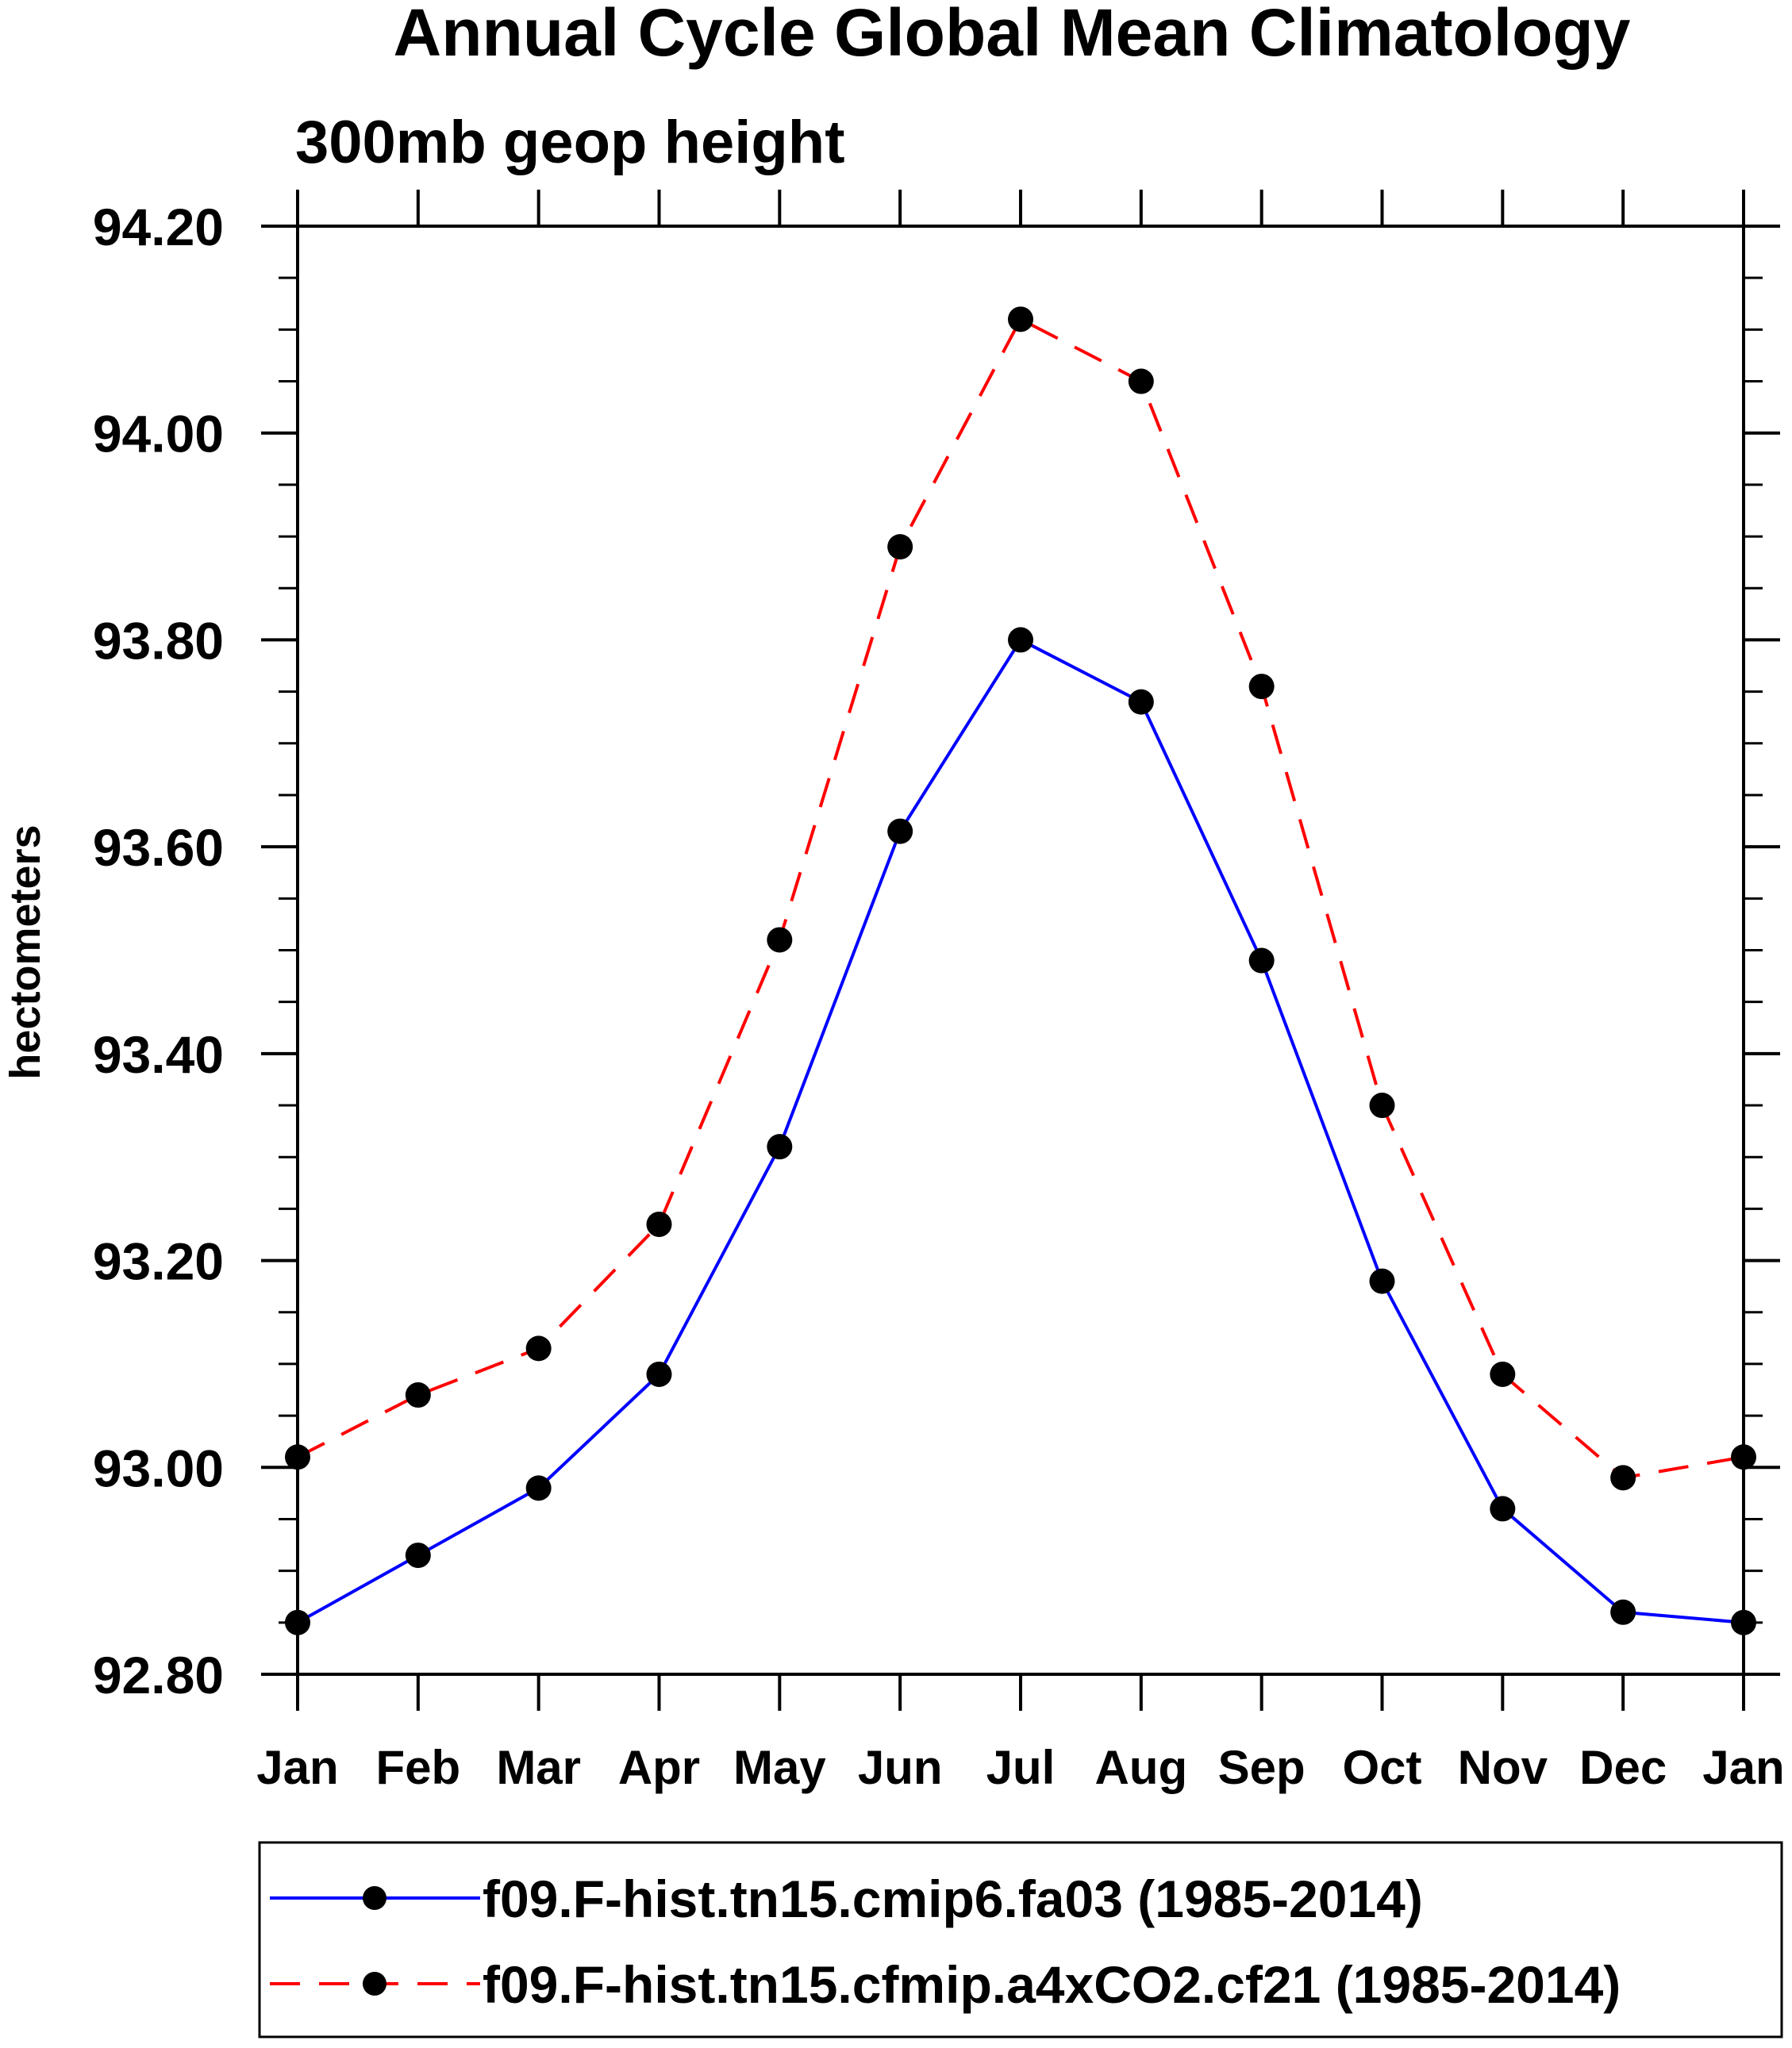 This screenshot has height=2048, width=1792. What do you see at coordinates (953, 1898) in the screenshot?
I see `legend-label-series-0: f09.F-hist.tn15.cmip6.fa03 (1985-2014)` at bounding box center [953, 1898].